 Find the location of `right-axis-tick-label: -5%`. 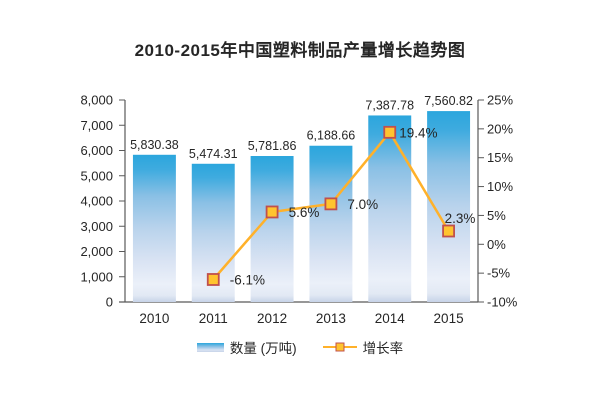

right-axis-tick-label: -5% is located at coordinates (499, 273).